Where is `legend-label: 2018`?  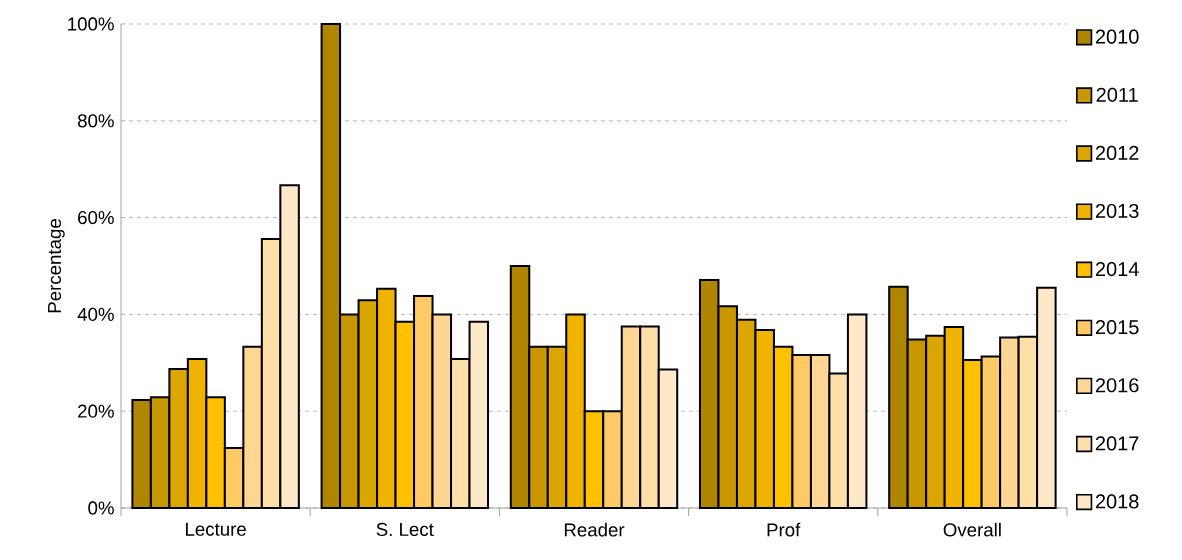
legend-label: 2018 is located at coordinates (1117, 501).